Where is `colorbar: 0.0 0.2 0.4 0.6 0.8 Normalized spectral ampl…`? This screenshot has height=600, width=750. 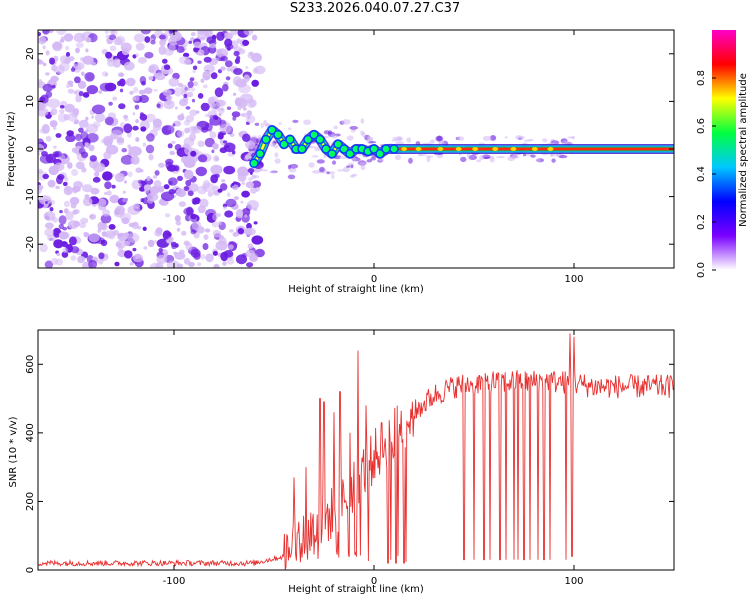
colorbar: 0.0 0.2 0.4 0.6 0.8 Normalized spectral ampl… is located at coordinates (722, 154).